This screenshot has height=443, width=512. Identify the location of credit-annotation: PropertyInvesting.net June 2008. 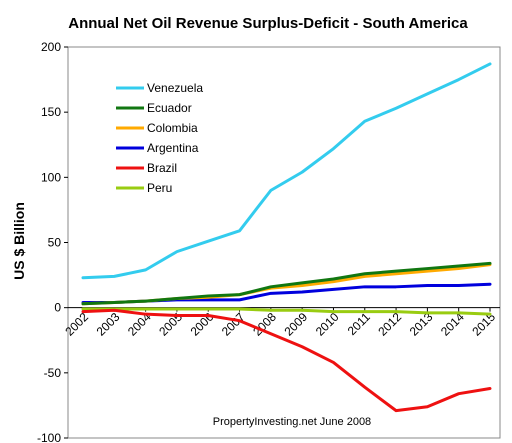
(292, 422).